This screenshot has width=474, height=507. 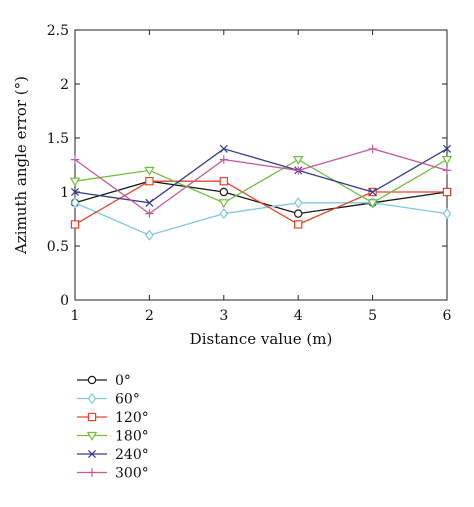 I want to click on legend-label: 240°, so click(x=132, y=455).